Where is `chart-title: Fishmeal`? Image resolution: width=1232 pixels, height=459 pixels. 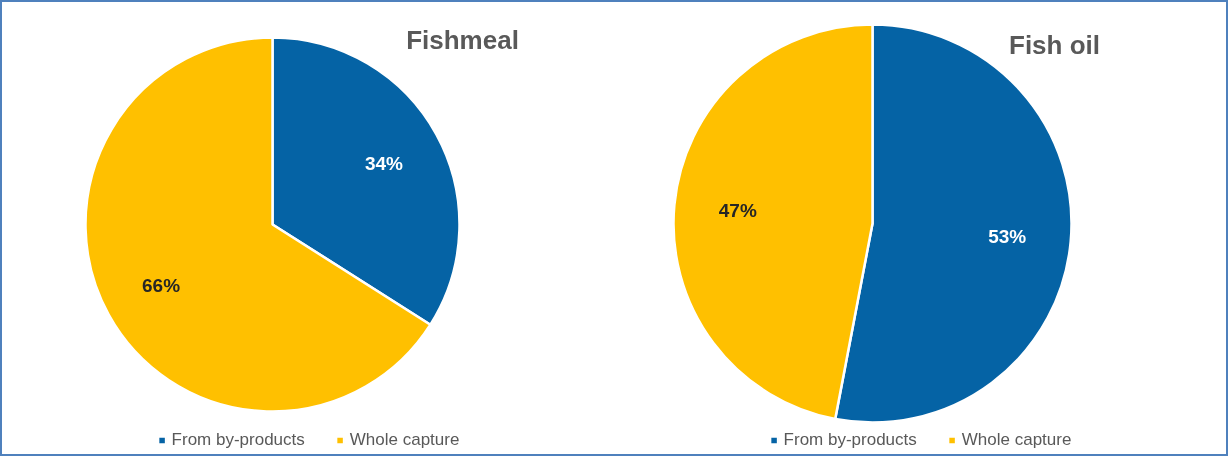 chart-title: Fishmeal is located at coordinates (462, 39).